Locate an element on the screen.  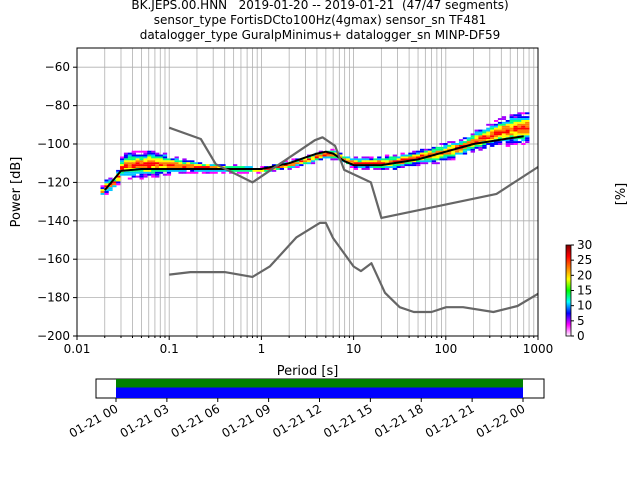
colorbar-tick-label: 15 is located at coordinates (584, 291).